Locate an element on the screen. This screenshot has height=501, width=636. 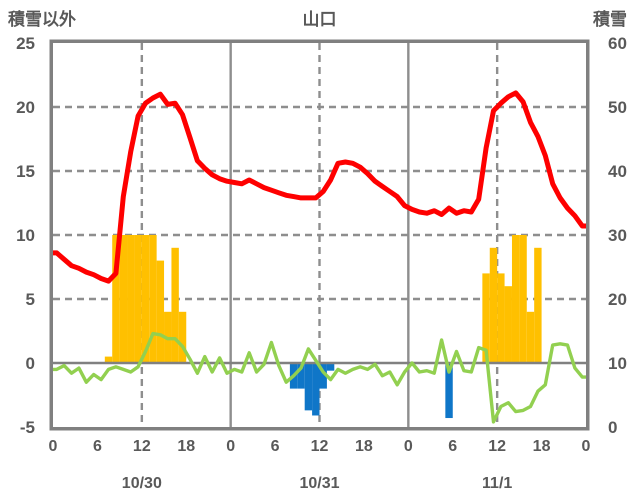
orange-bars-h65 is located at coordinates (538, 305).